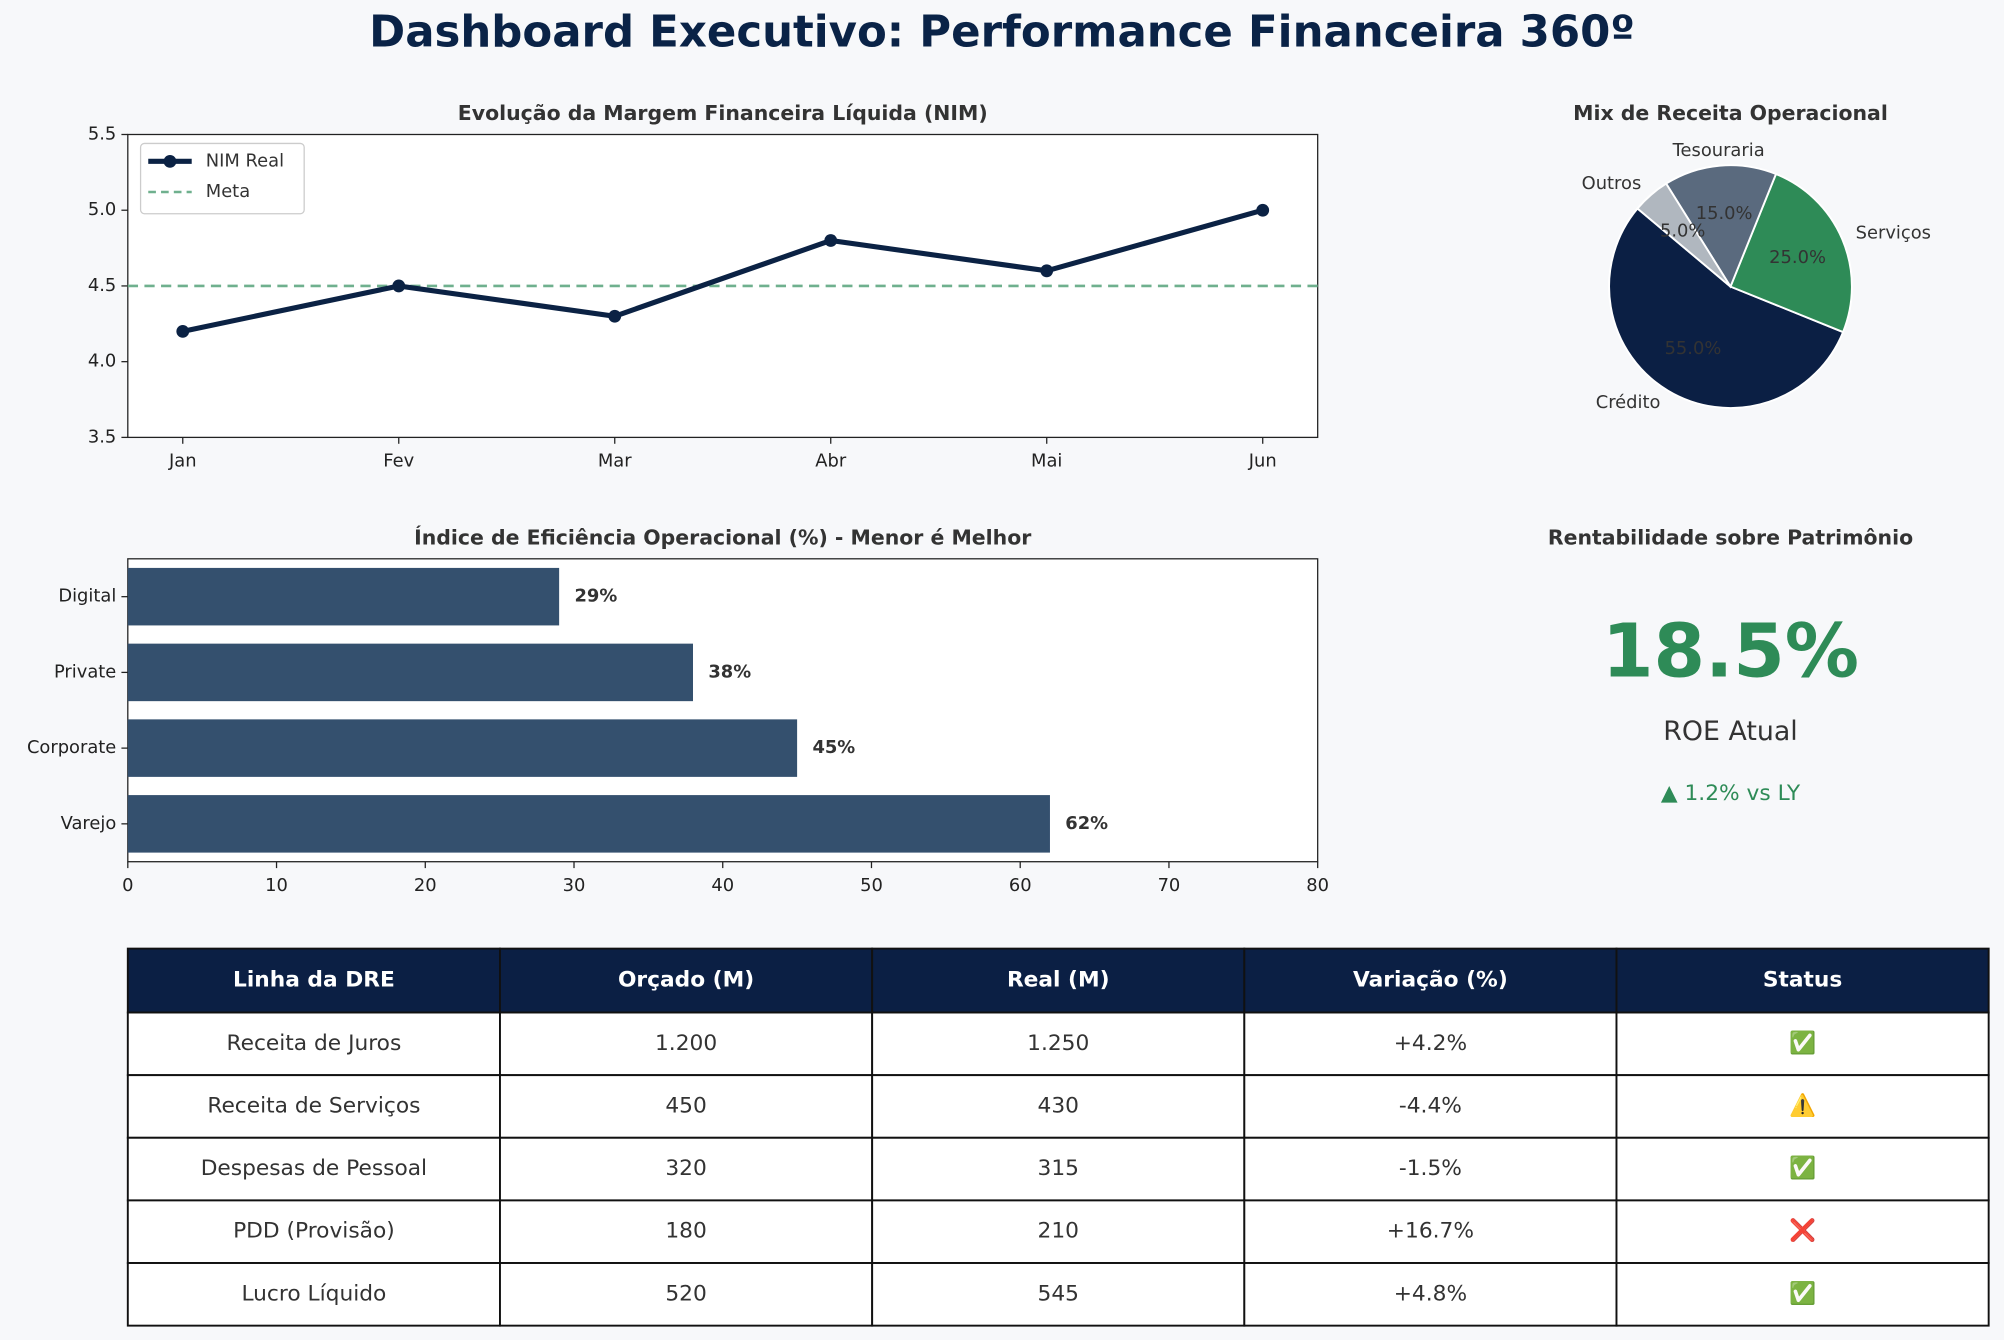 The height and width of the screenshot is (1340, 2004). I want to click on table-header-text: Linha da DRE, so click(314, 980).